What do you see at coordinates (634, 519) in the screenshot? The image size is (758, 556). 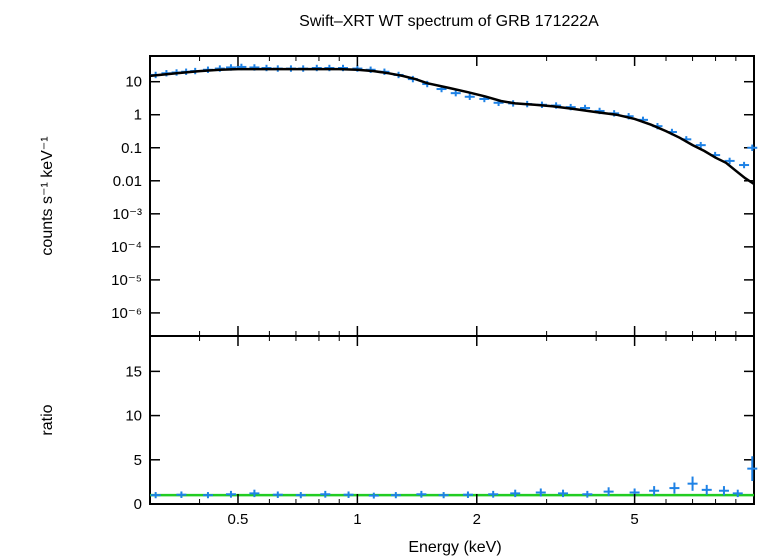 I see `x-tick-label: 5` at bounding box center [634, 519].